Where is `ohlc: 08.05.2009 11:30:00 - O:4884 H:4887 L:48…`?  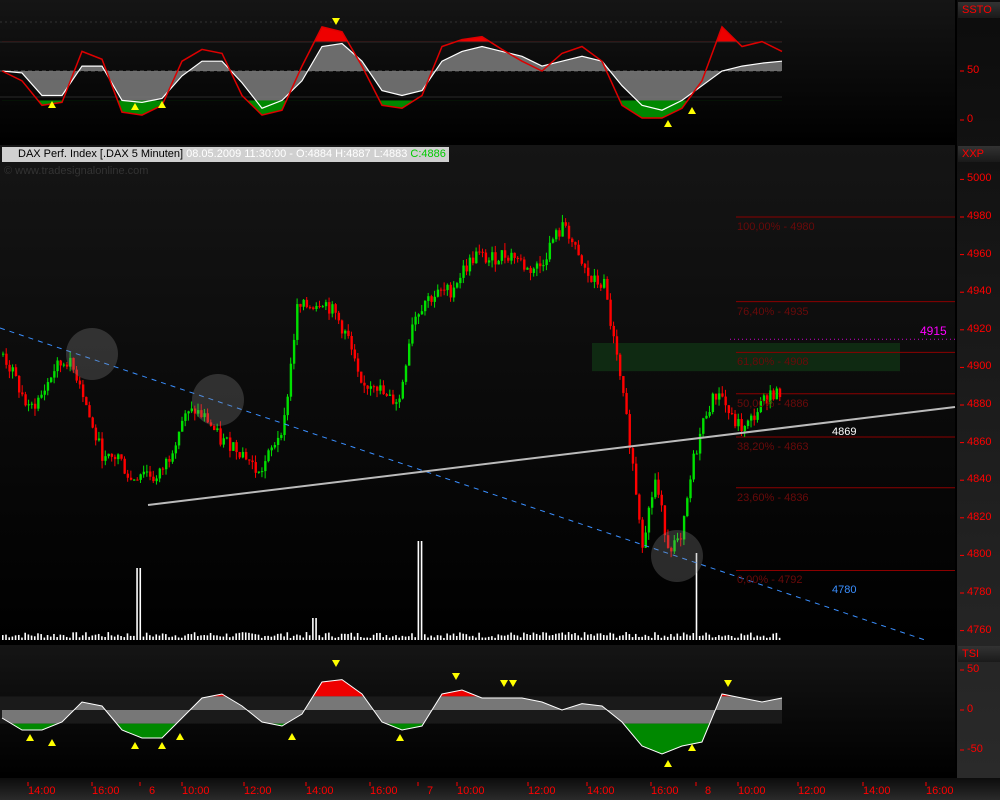 ohlc: 08.05.2009 11:30:00 - O:4884 H:4887 L:48… is located at coordinates (297, 154).